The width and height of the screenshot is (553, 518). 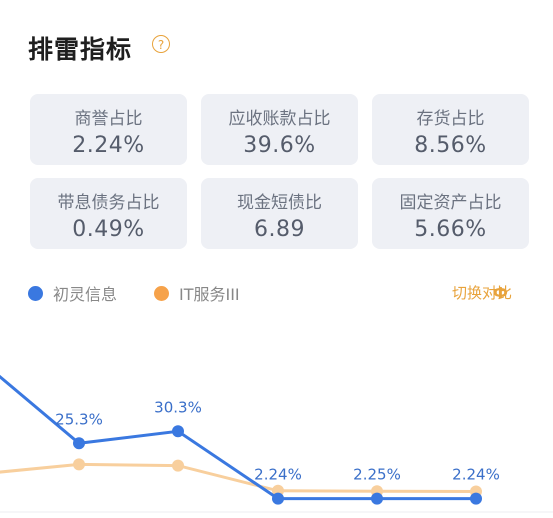 I want to click on card-value: 8.56%, so click(x=450, y=145).